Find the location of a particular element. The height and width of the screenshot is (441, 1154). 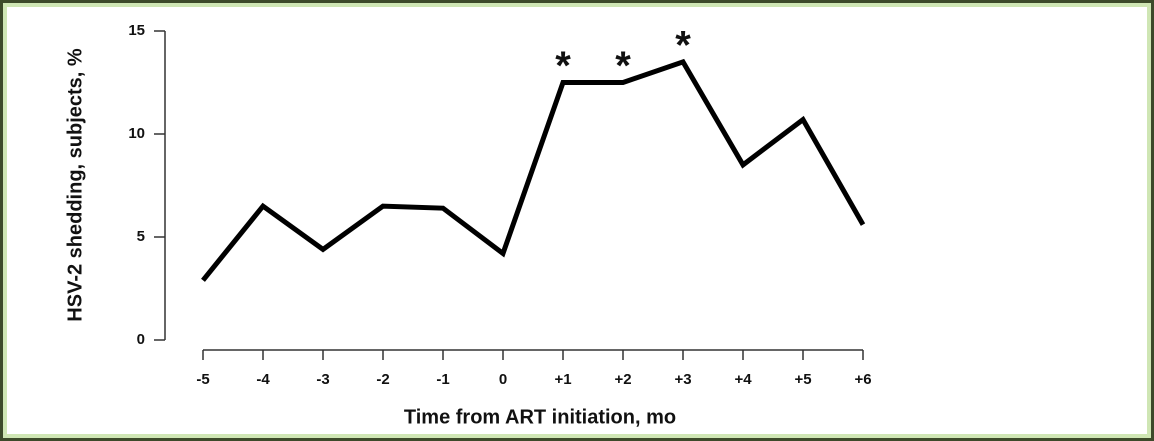

x-tick-label: -3 is located at coordinates (322, 379).